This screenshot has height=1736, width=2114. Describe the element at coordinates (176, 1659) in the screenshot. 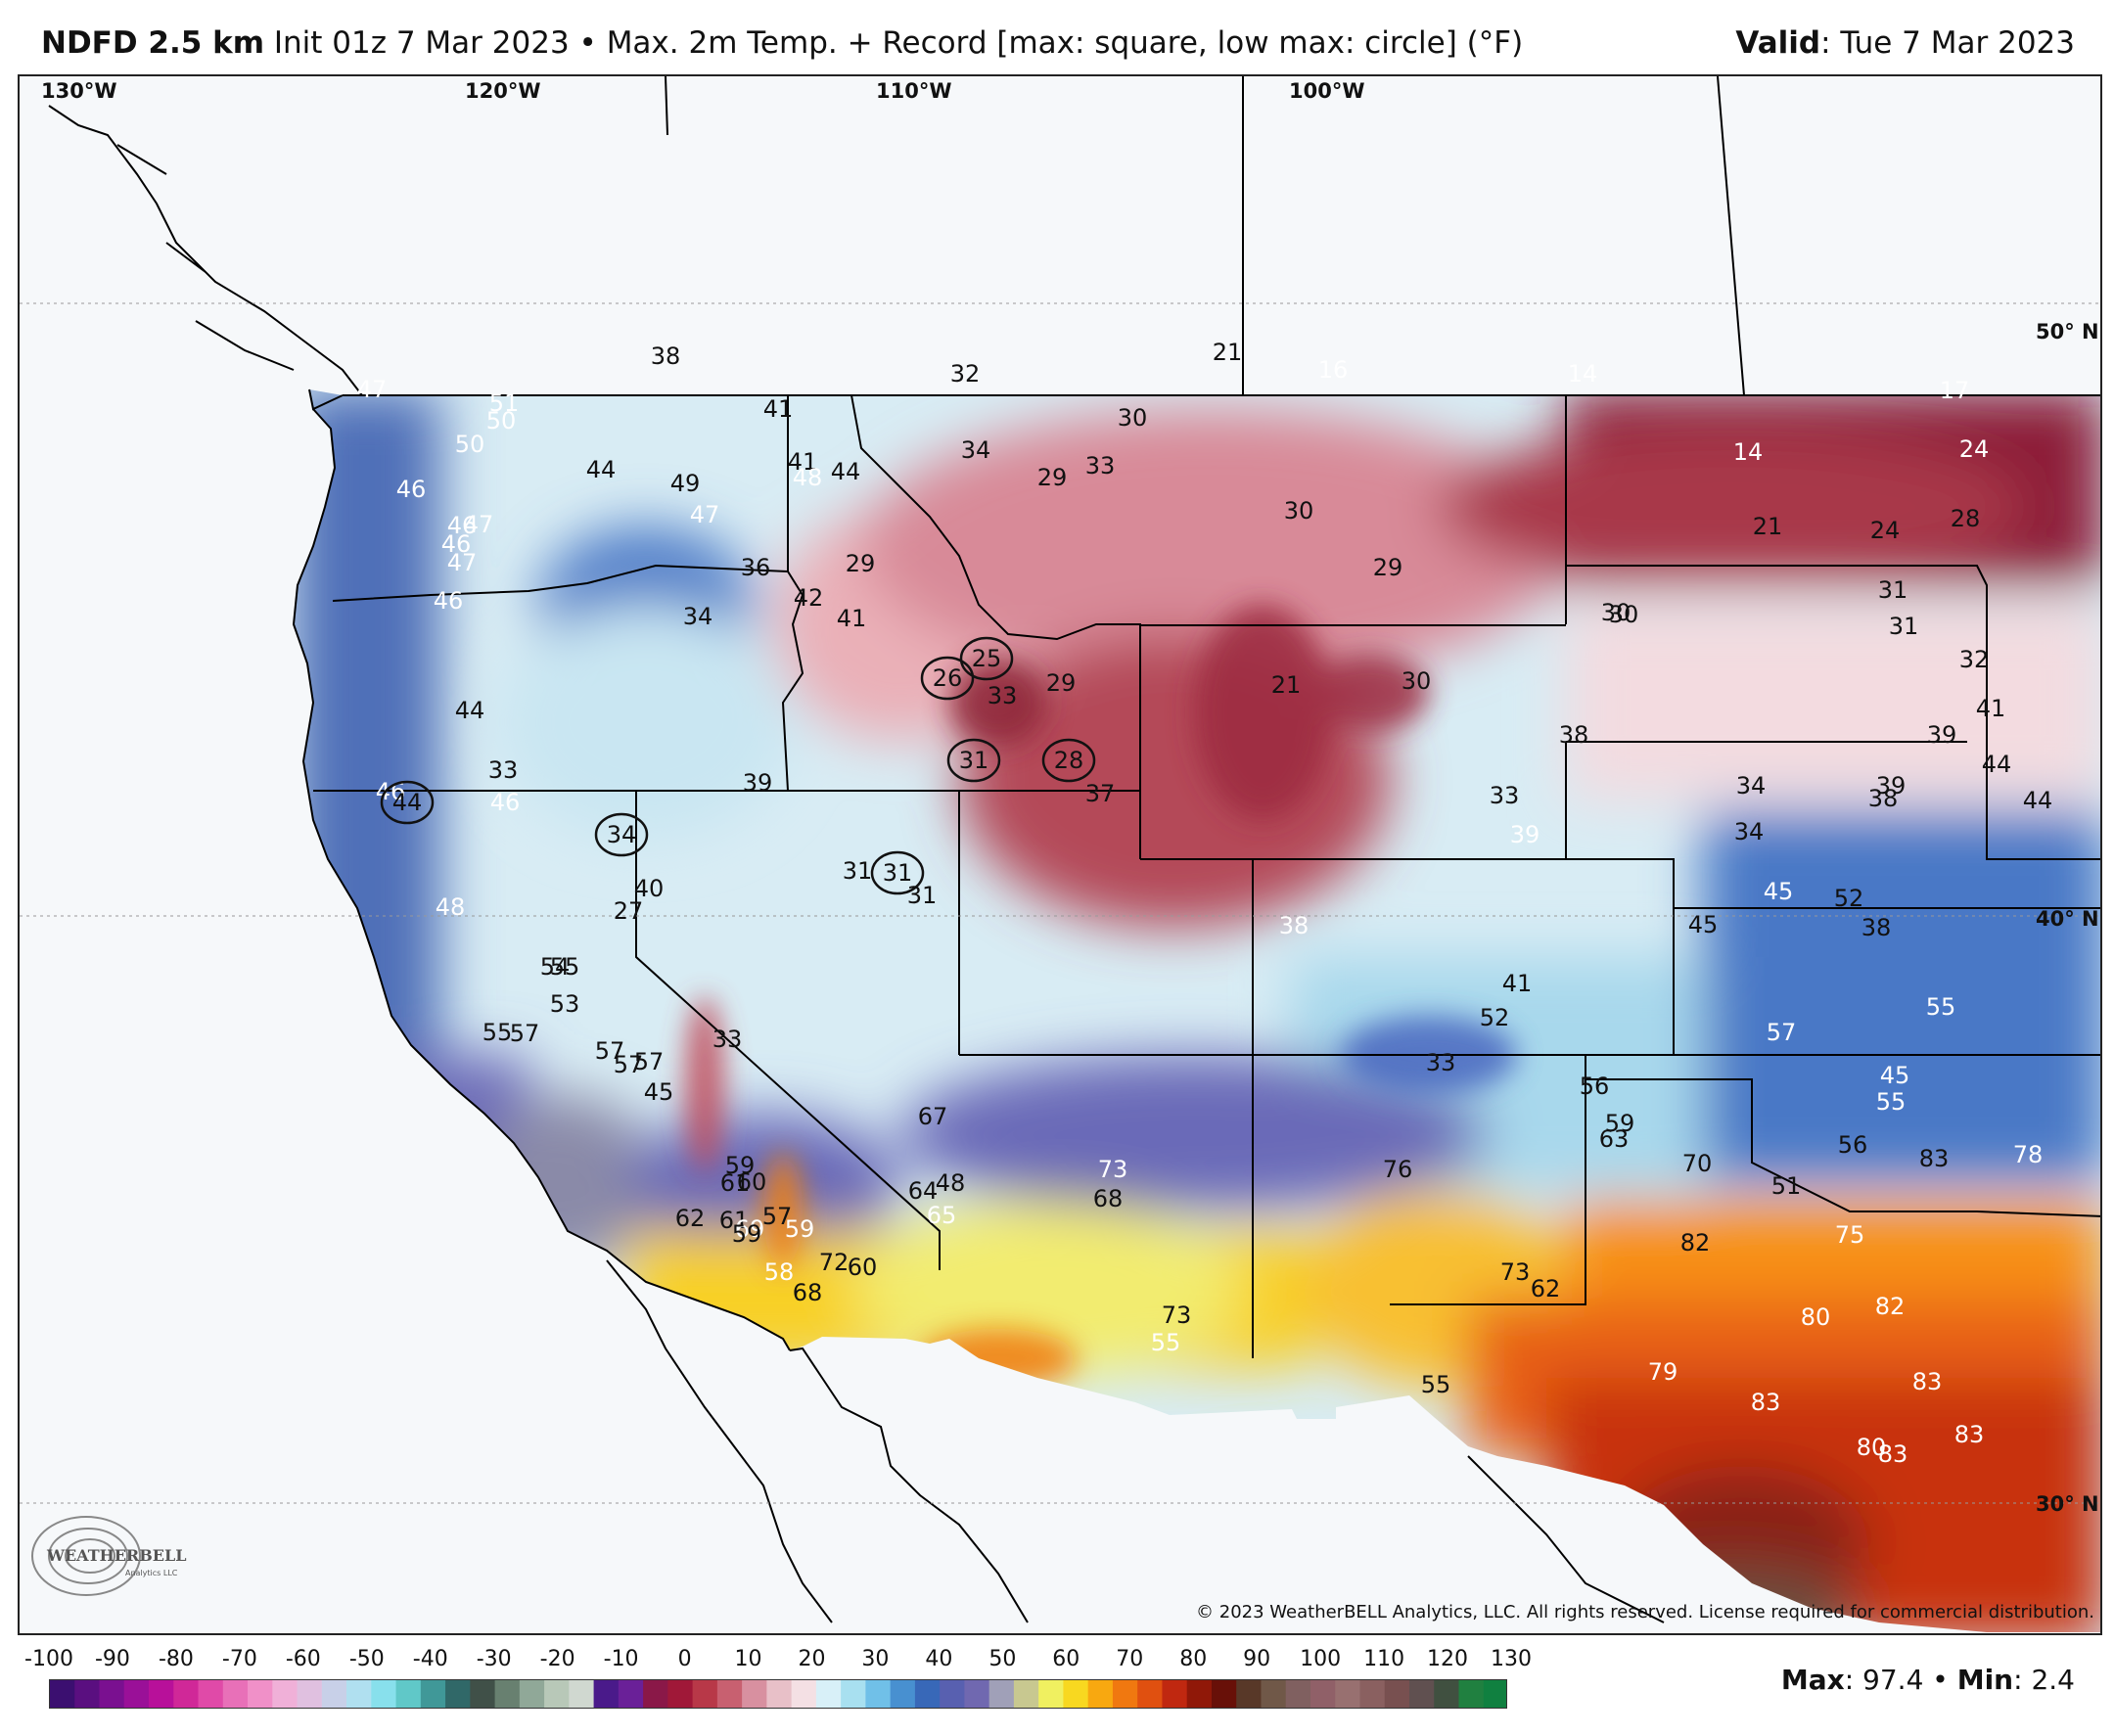

I see `colorbar-tick-label: -80` at that location.